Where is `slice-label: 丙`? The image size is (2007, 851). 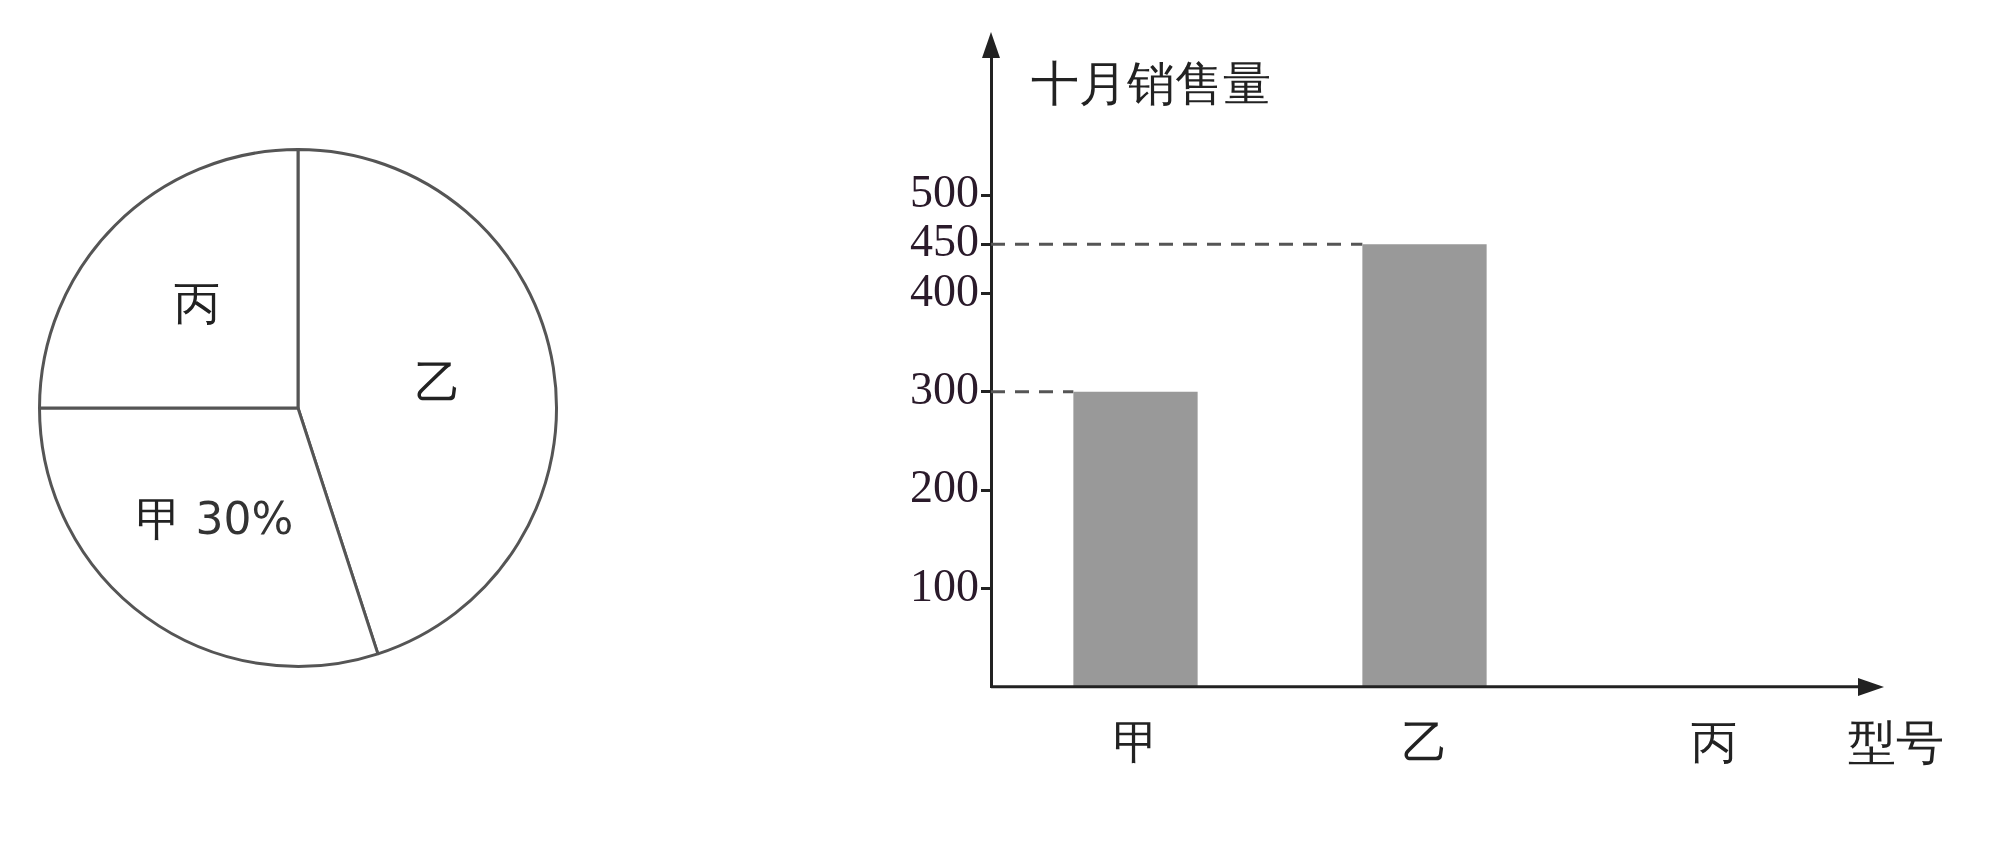 slice-label: 丙 is located at coordinates (197, 303).